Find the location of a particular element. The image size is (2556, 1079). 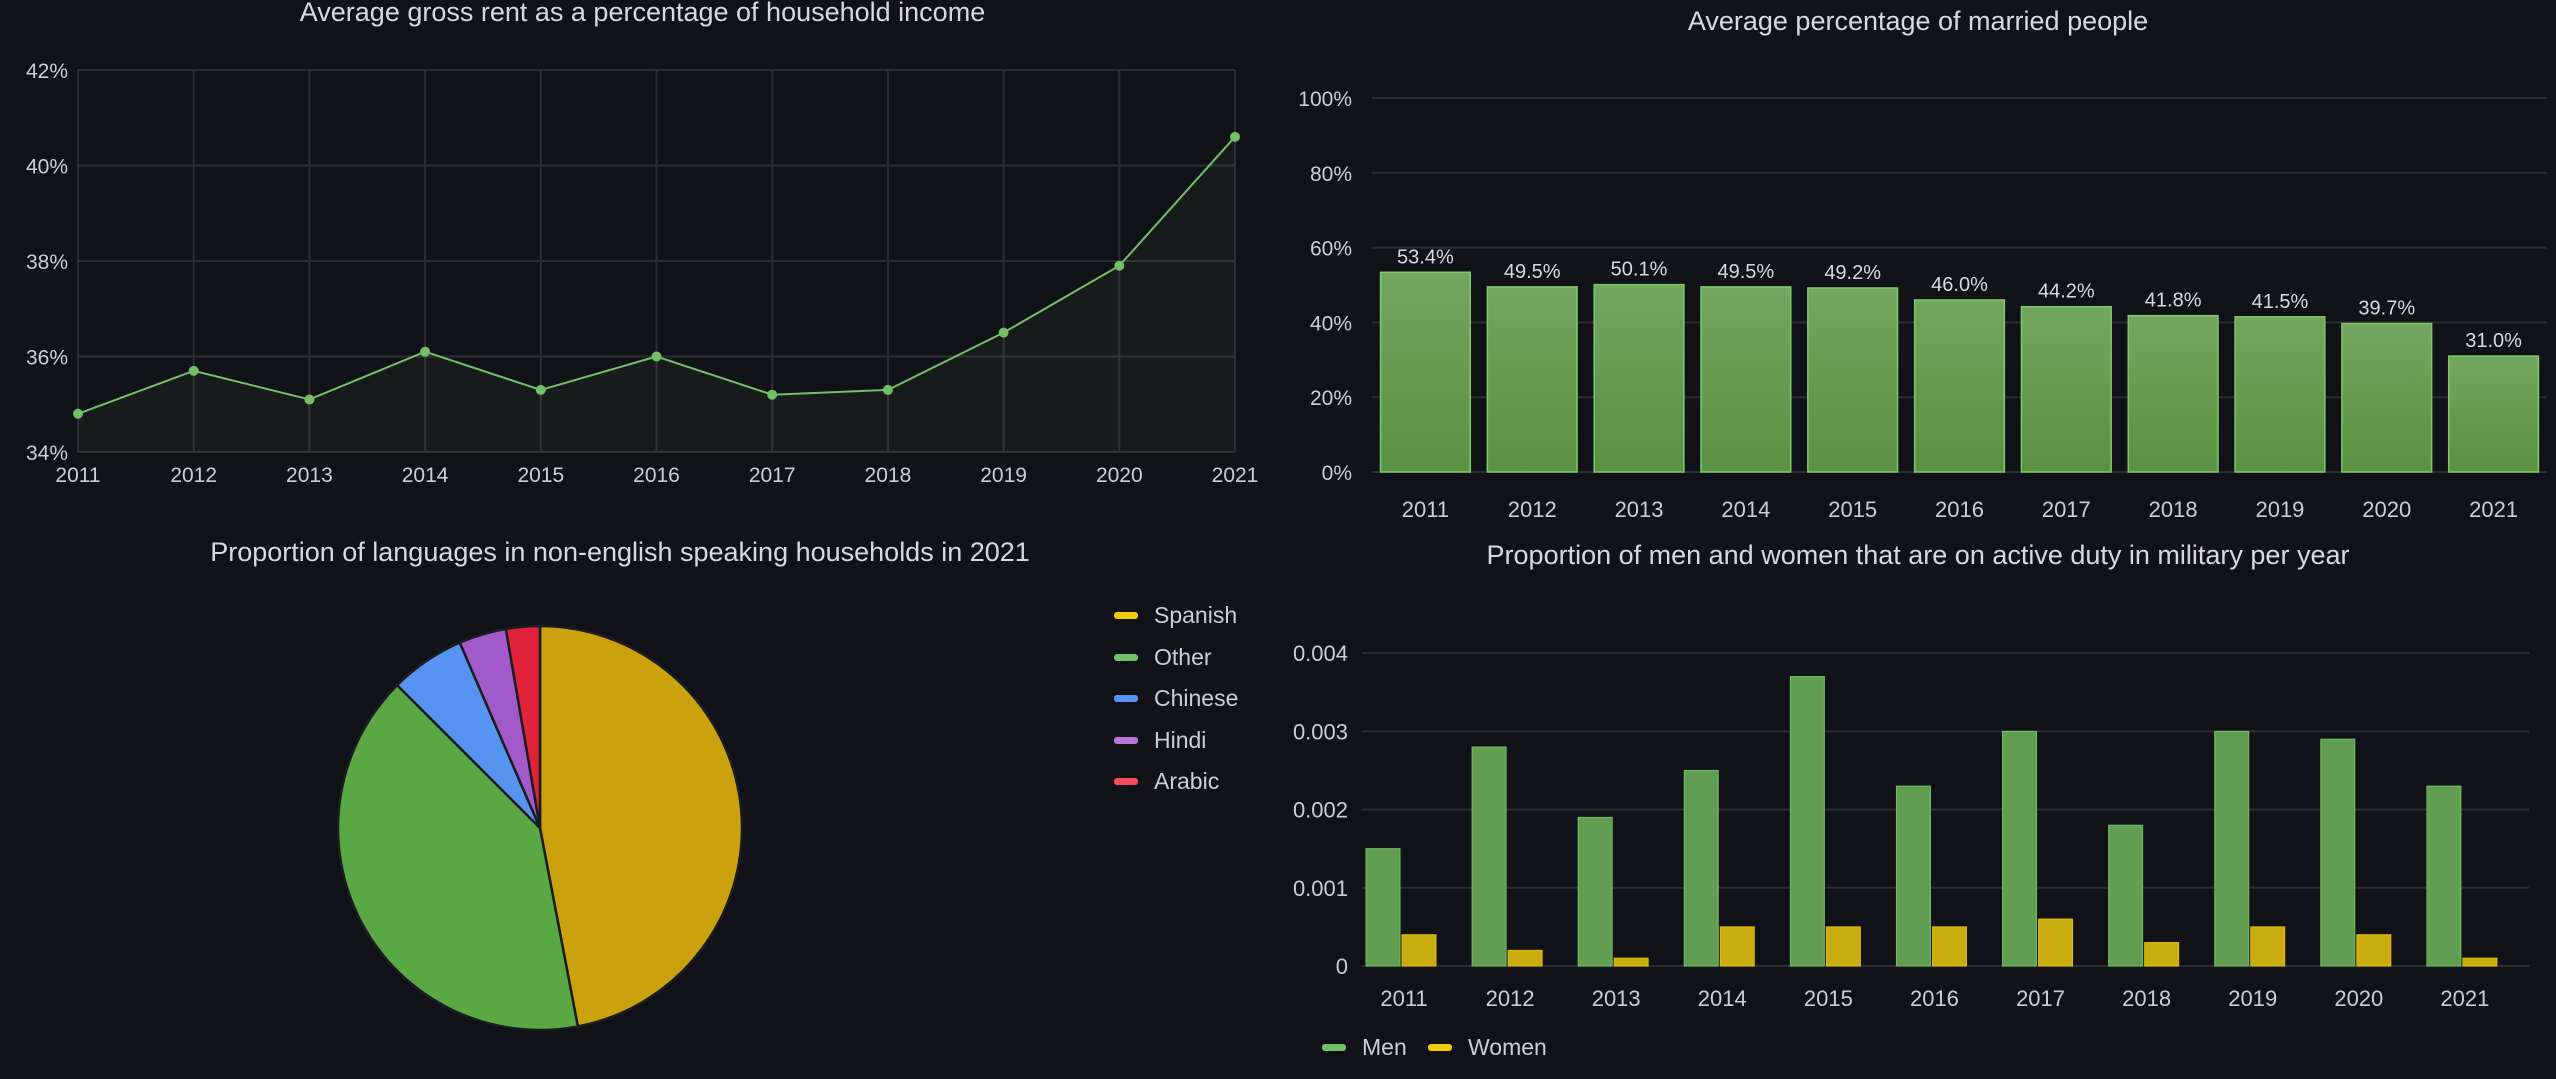

legend-item-hindi: Hindi is located at coordinates (1160, 740).